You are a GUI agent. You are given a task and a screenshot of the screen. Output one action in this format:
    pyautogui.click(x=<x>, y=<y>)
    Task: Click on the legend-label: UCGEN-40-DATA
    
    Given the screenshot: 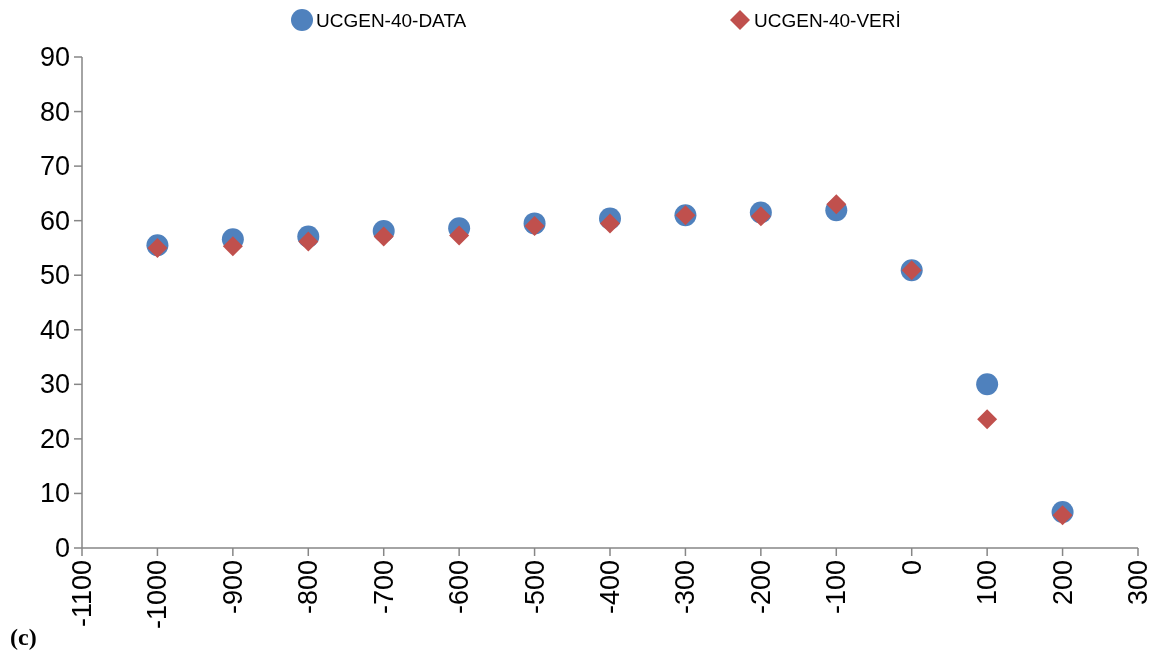 What is the action you would take?
    pyautogui.click(x=391, y=20)
    